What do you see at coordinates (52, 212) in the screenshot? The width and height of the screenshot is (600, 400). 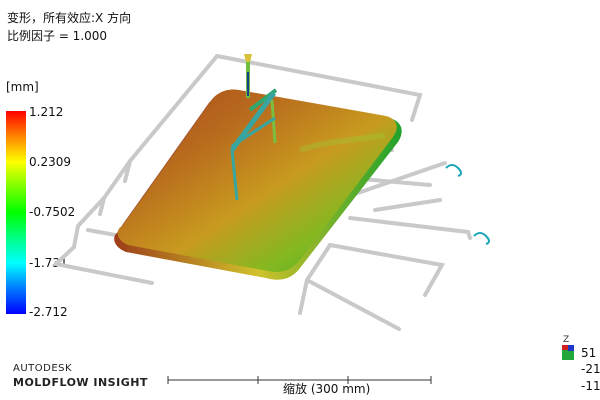 I see `legend-tick-3: -0.7502` at bounding box center [52, 212].